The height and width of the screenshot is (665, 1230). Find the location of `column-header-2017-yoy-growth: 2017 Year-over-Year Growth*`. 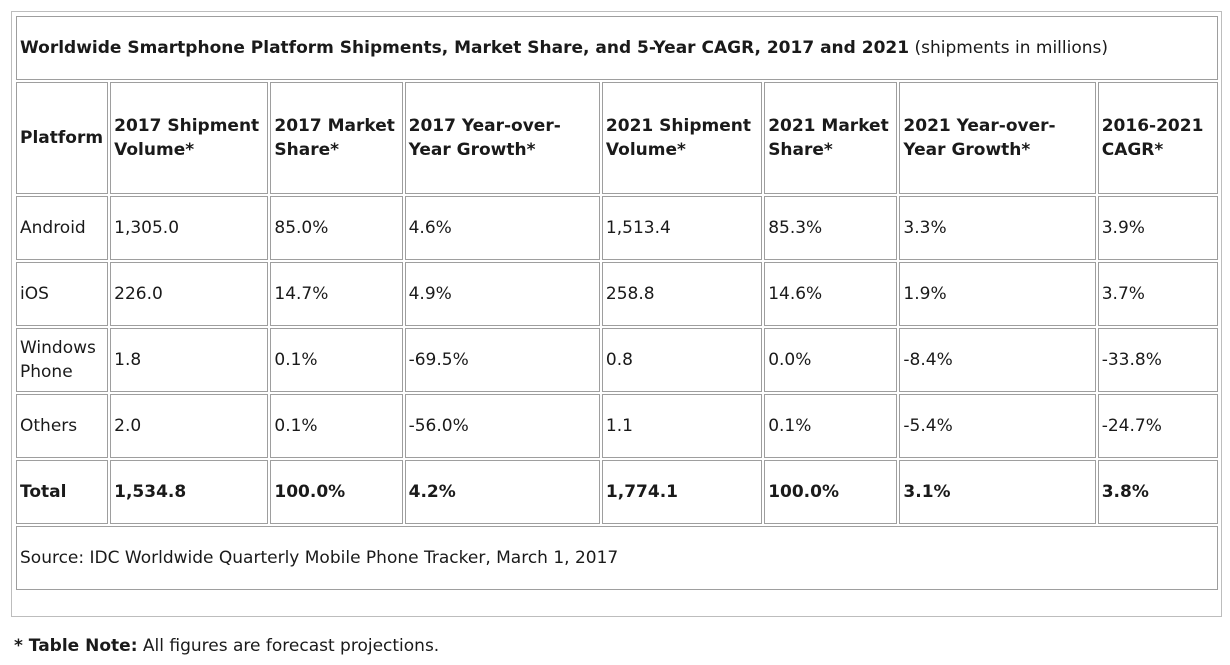

column-header-2017-yoy-growth: 2017 Year-over-Year Growth* is located at coordinates (502, 138).